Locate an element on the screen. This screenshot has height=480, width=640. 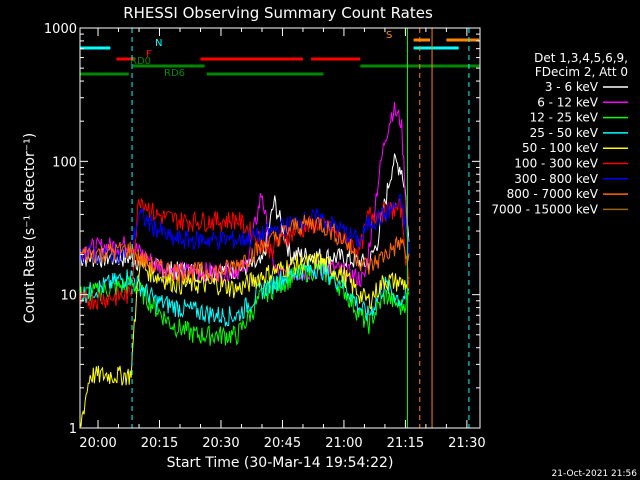
legend-item-label: 100 - 300 keV is located at coordinates (556, 164).